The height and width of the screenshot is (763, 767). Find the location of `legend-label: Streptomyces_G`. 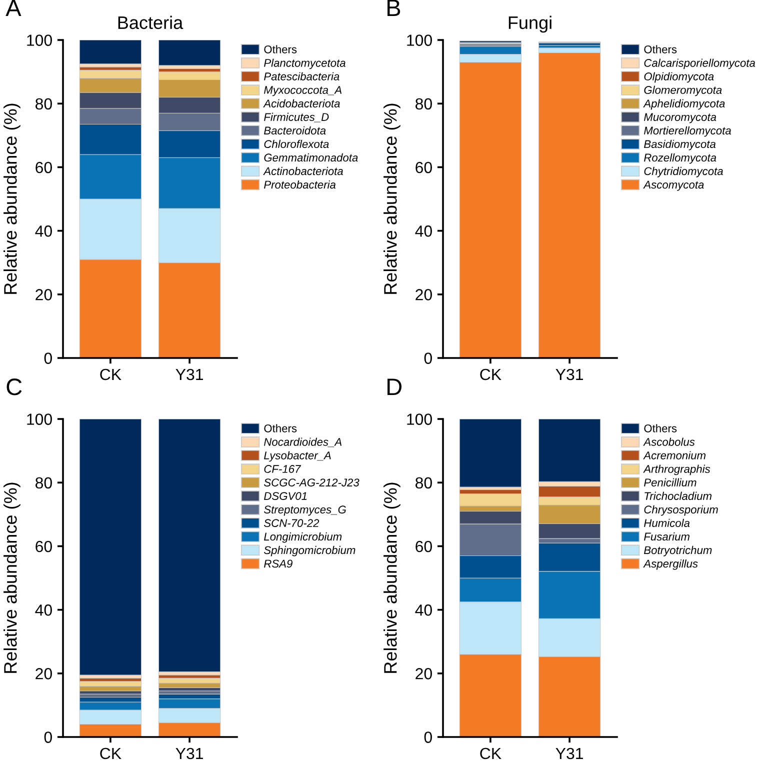

legend-label: Streptomyces_G is located at coordinates (305, 511).